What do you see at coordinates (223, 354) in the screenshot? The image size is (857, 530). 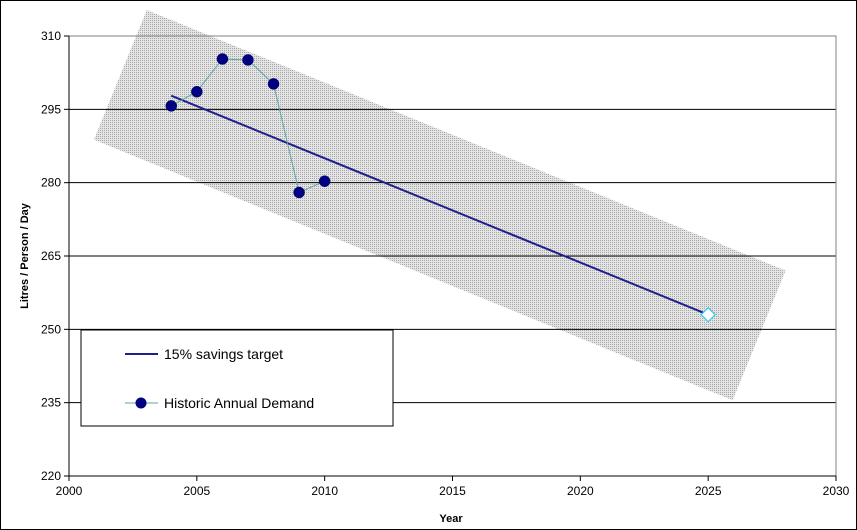 I see `legend-label-savings-target: 15% savings target` at bounding box center [223, 354].